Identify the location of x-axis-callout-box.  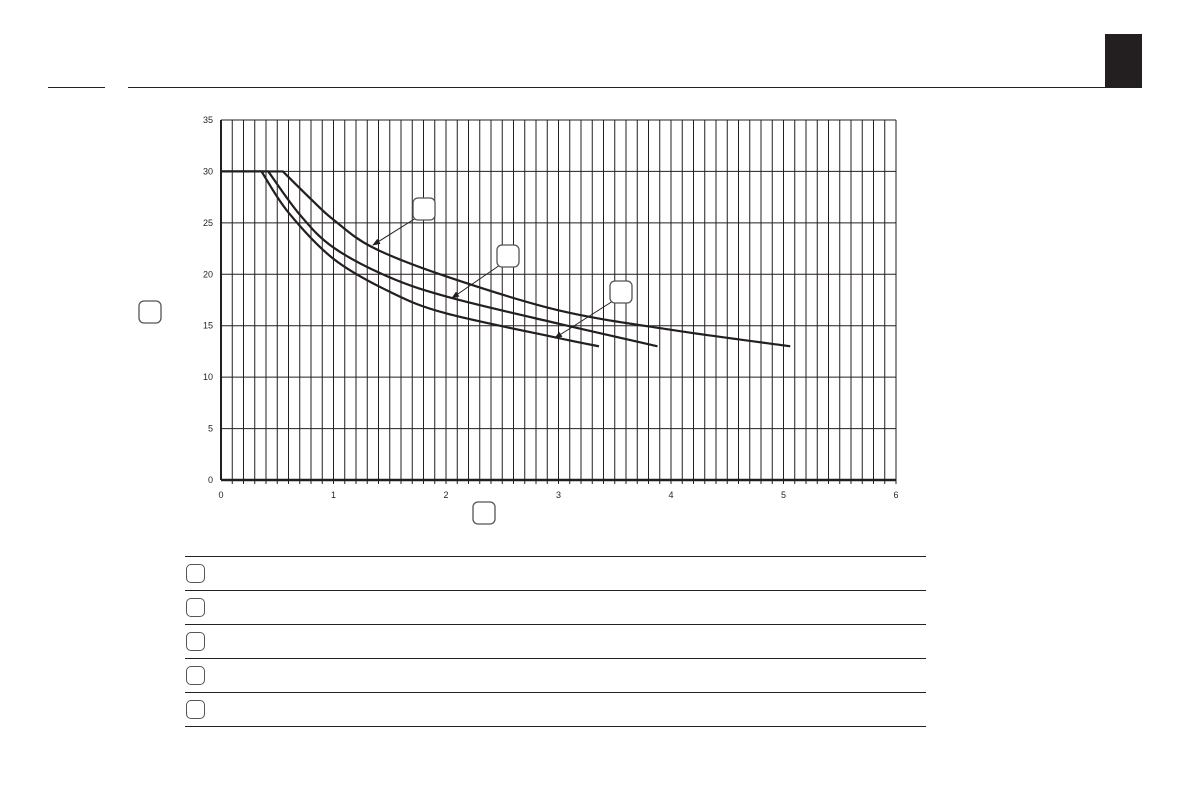
(484, 513).